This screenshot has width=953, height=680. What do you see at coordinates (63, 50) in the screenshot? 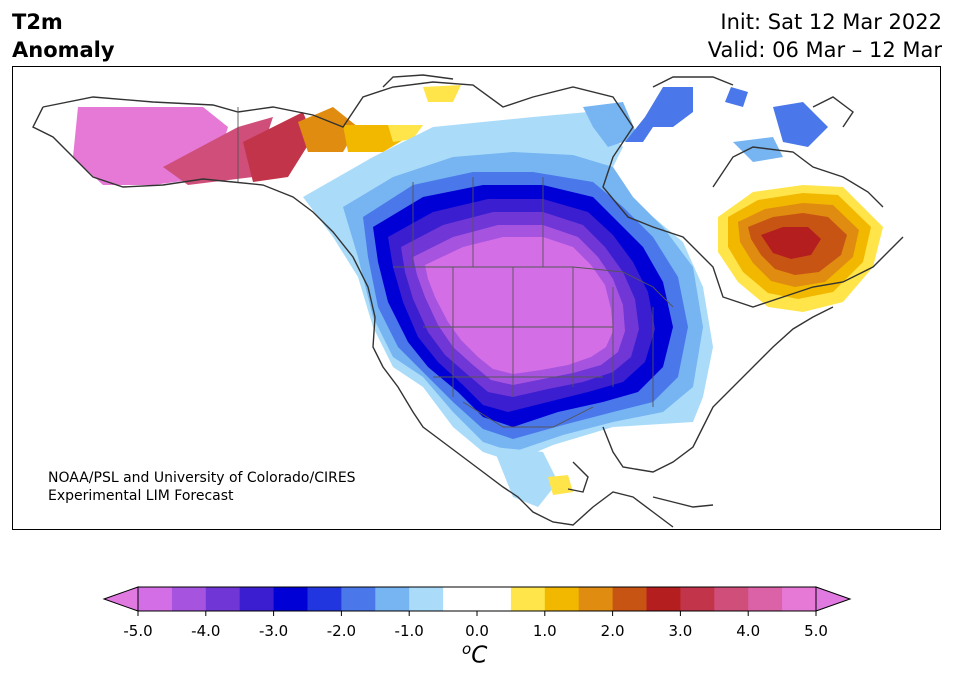
I see `title-line-2: Anomaly` at bounding box center [63, 50].